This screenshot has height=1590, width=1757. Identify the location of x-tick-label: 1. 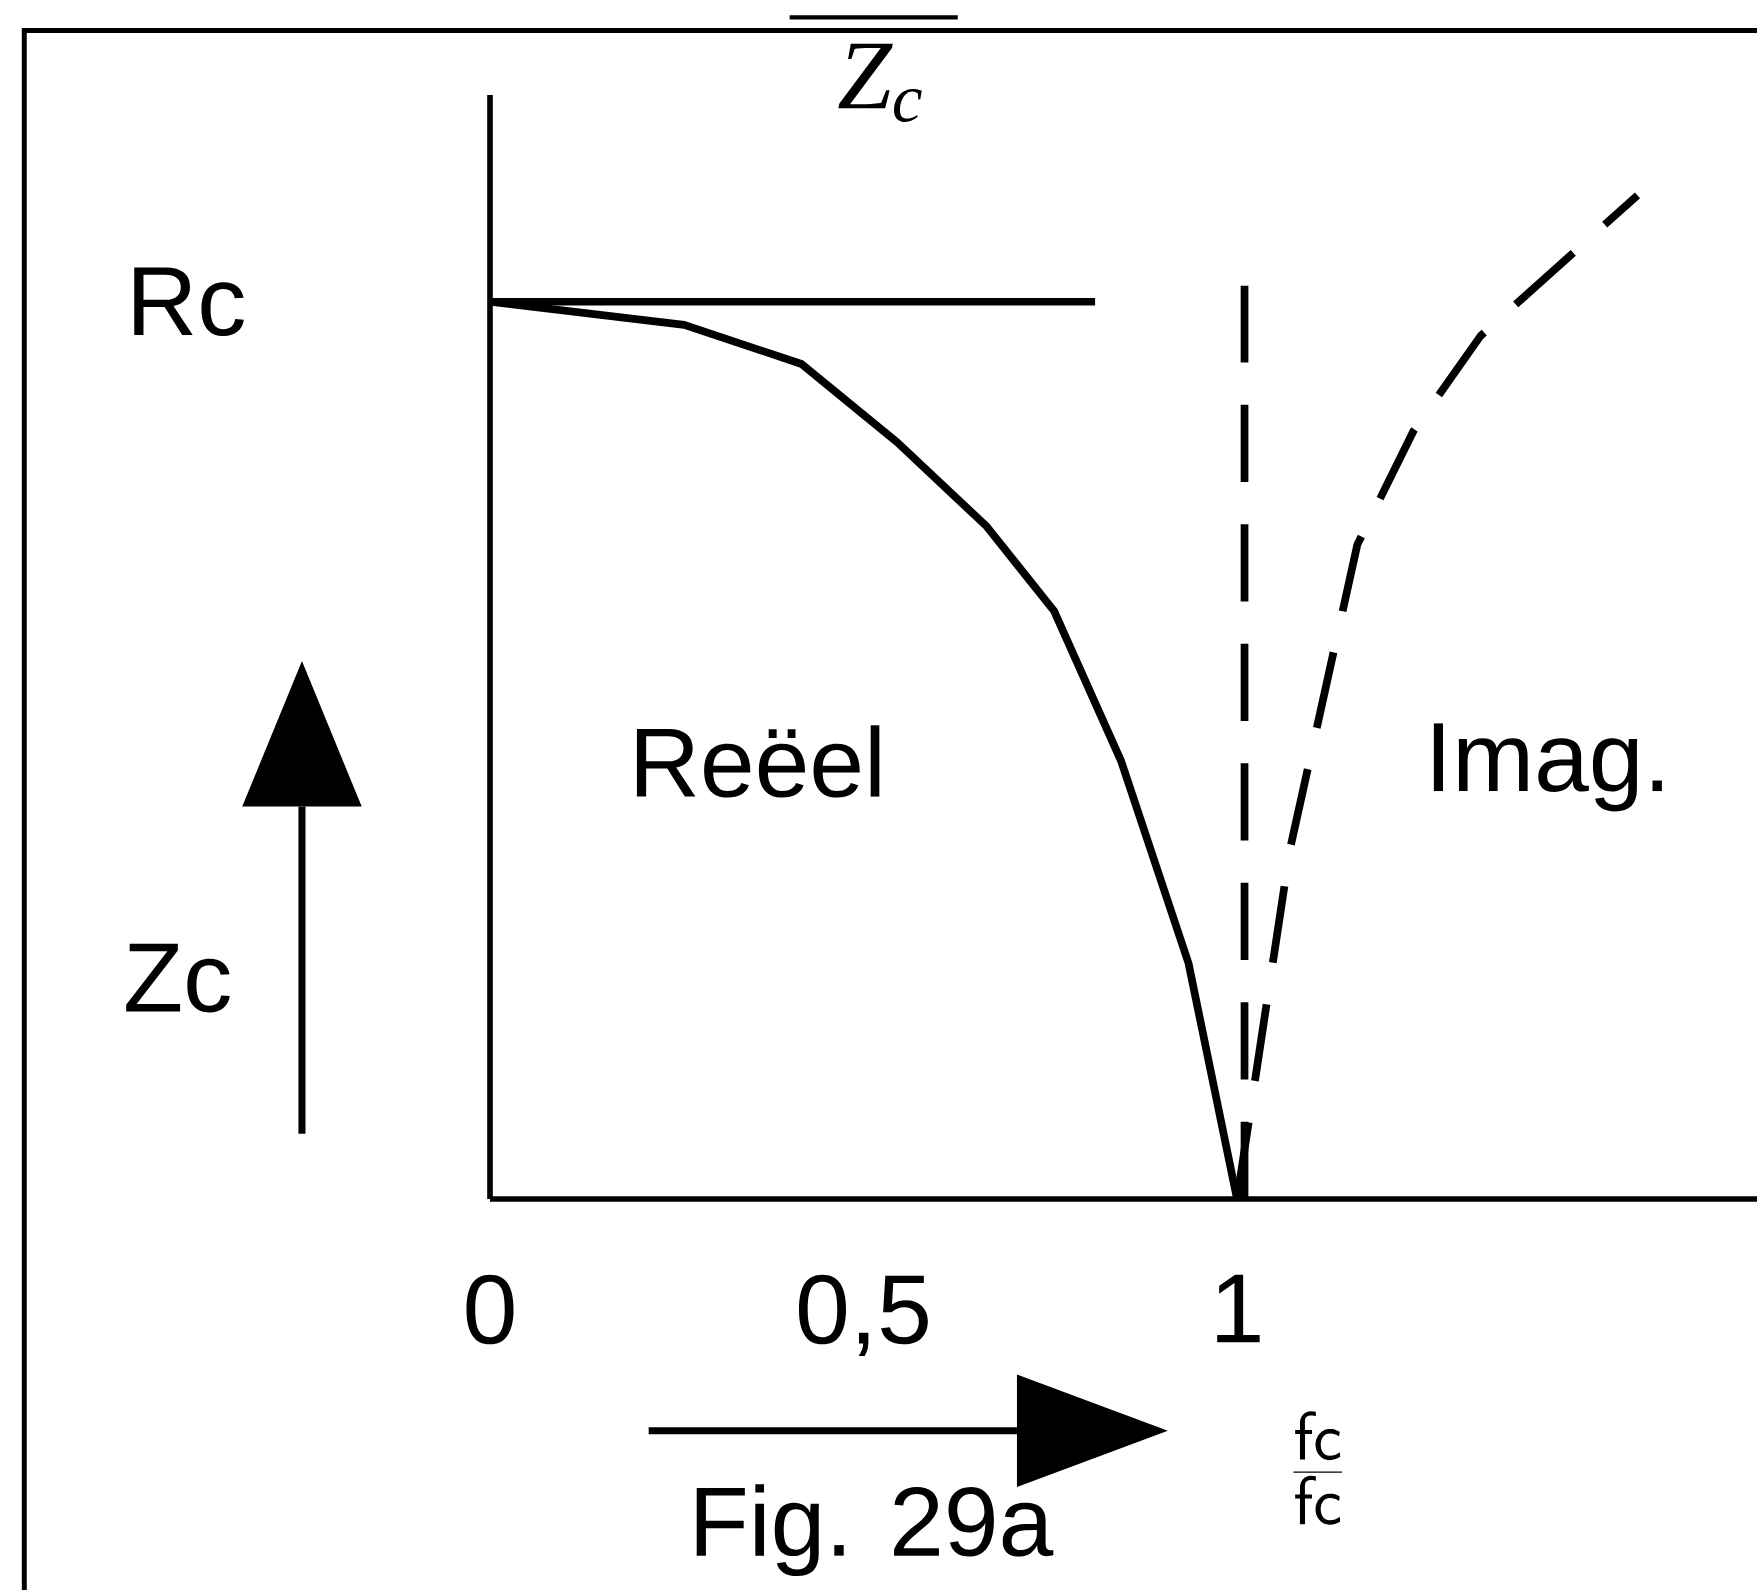
(1238, 1308).